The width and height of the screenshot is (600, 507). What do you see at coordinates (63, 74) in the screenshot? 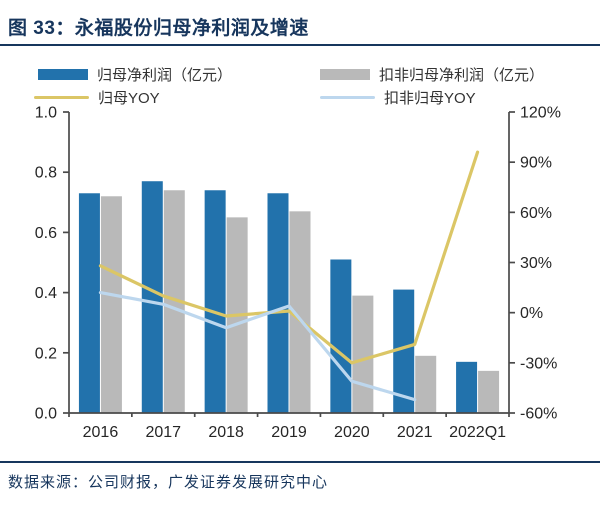
I see `legend-swatch-net-profit` at bounding box center [63, 74].